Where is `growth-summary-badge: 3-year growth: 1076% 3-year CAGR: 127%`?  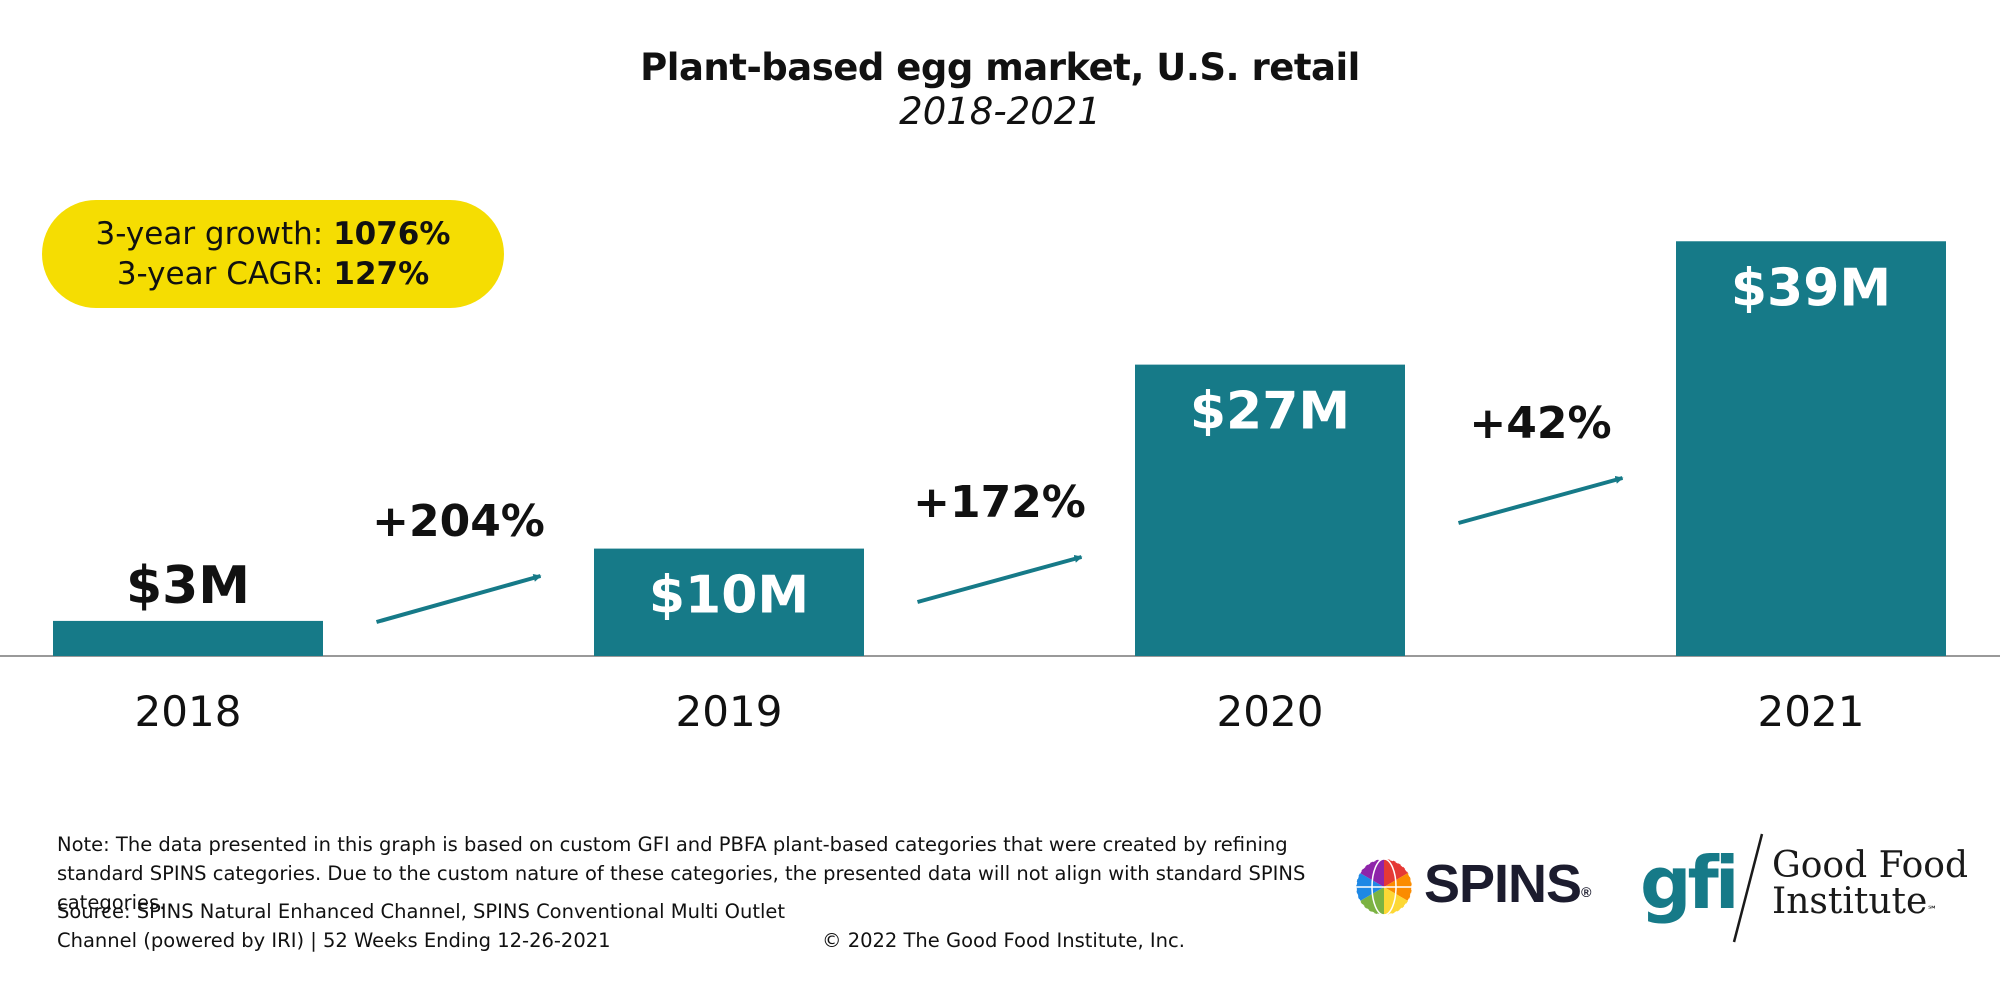 growth-summary-badge: 3-year growth: 1076% 3-year CAGR: 127% is located at coordinates (273, 254).